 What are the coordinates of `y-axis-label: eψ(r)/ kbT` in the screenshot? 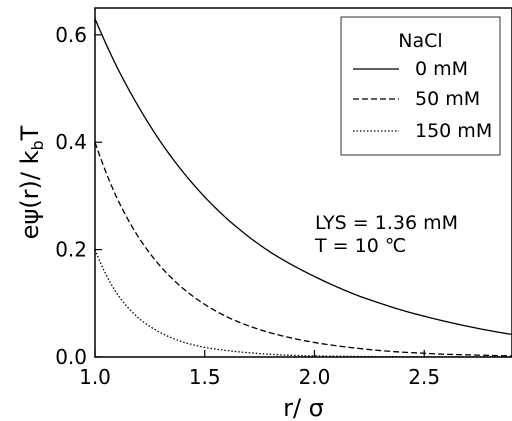 It's located at (31, 182).